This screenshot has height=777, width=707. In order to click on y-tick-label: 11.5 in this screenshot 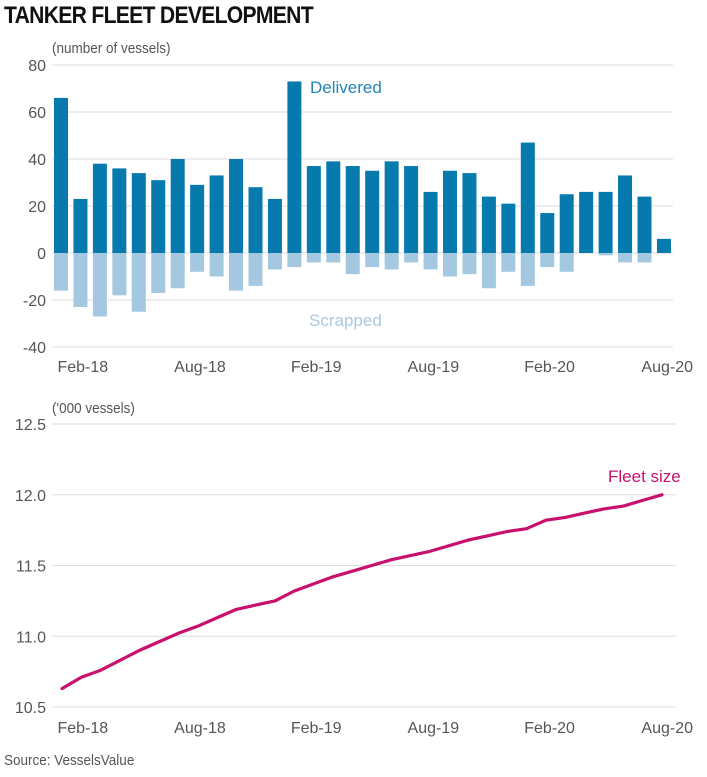, I will do `click(31, 567)`.